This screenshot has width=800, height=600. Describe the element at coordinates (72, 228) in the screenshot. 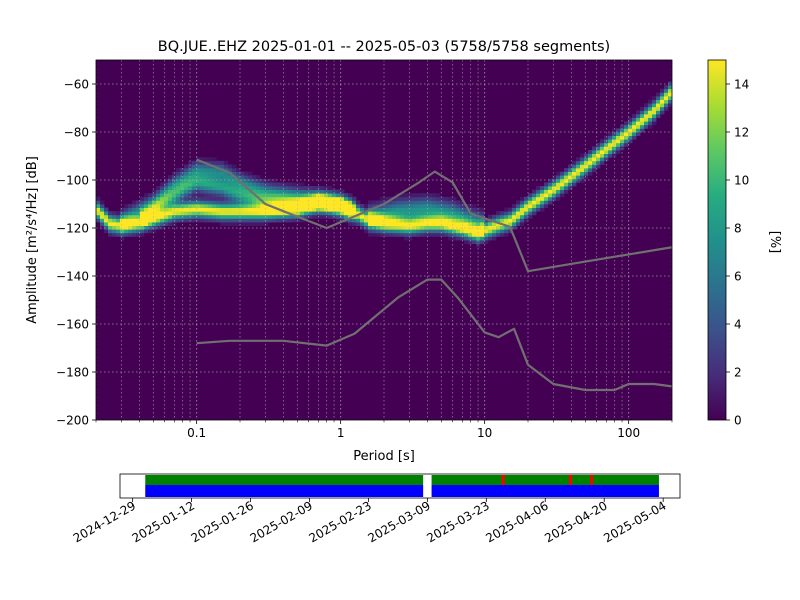

I see `y-tick-label: −120` at that location.